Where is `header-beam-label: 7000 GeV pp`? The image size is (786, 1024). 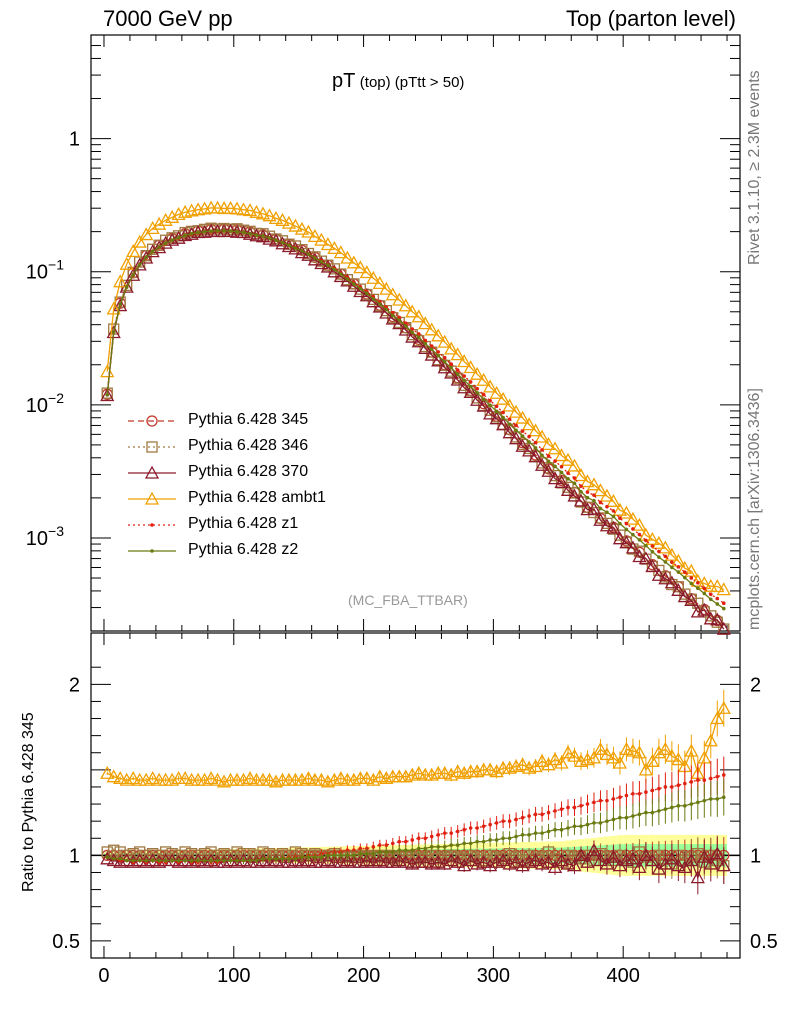 header-beam-label: 7000 GeV pp is located at coordinates (168, 18).